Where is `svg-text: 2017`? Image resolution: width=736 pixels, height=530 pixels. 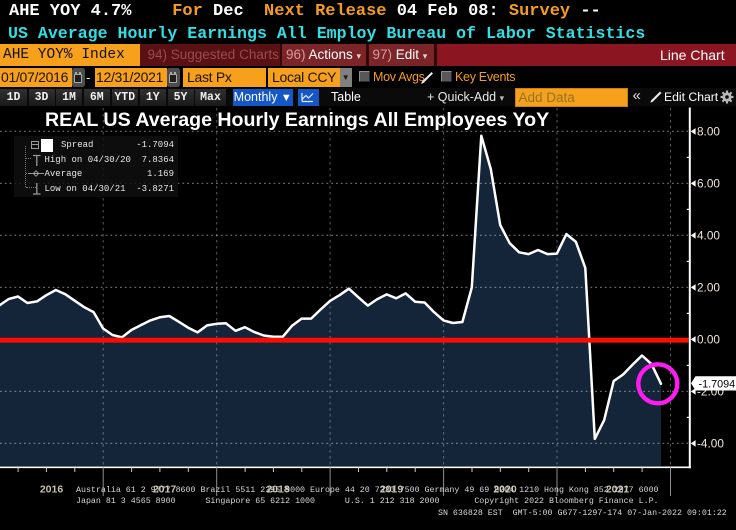
svg-text: 2017 is located at coordinates (165, 490).